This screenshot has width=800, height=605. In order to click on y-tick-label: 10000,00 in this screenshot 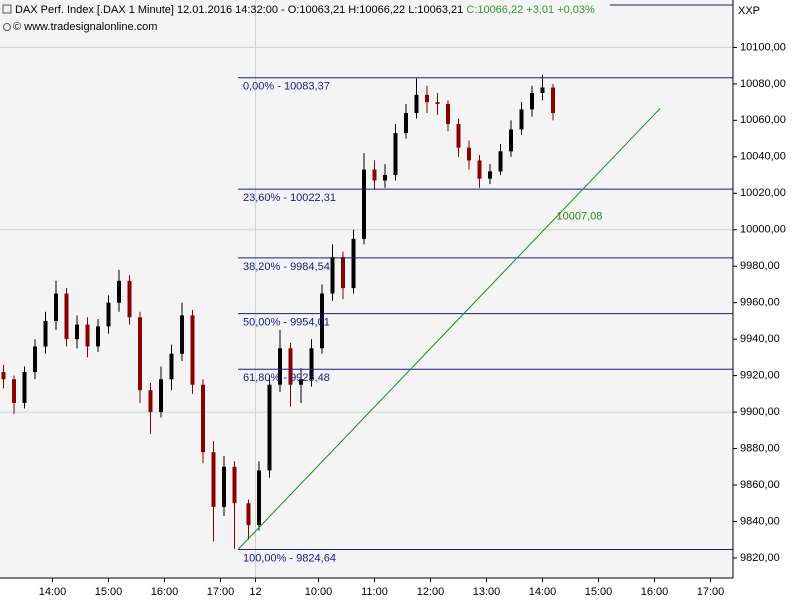, I will do `click(763, 230)`.